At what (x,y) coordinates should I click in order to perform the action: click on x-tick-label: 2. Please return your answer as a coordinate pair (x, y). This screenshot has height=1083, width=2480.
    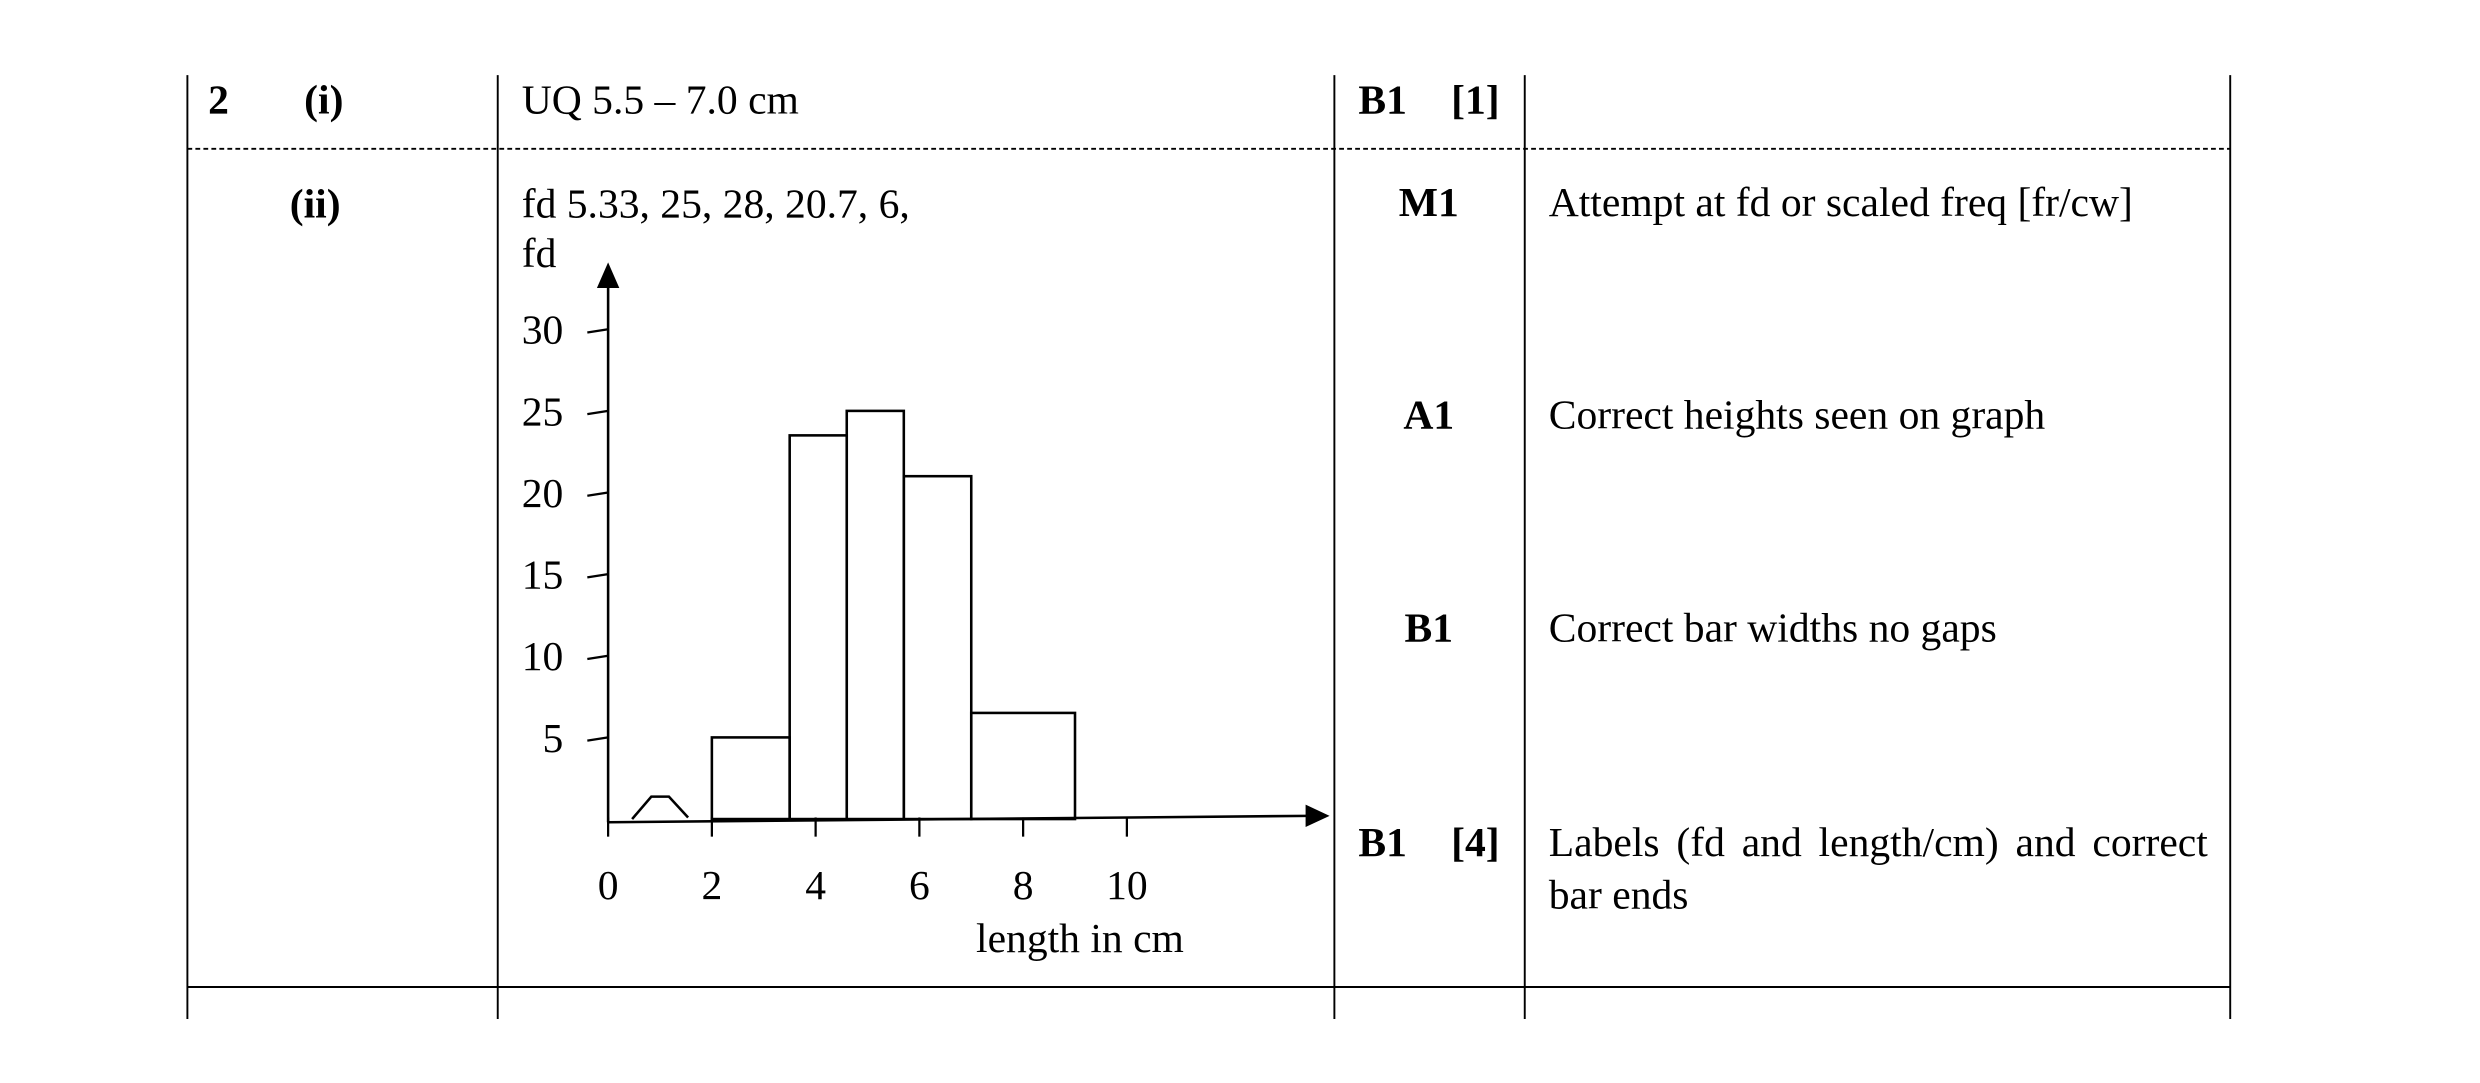
    Looking at the image, I should click on (711, 885).